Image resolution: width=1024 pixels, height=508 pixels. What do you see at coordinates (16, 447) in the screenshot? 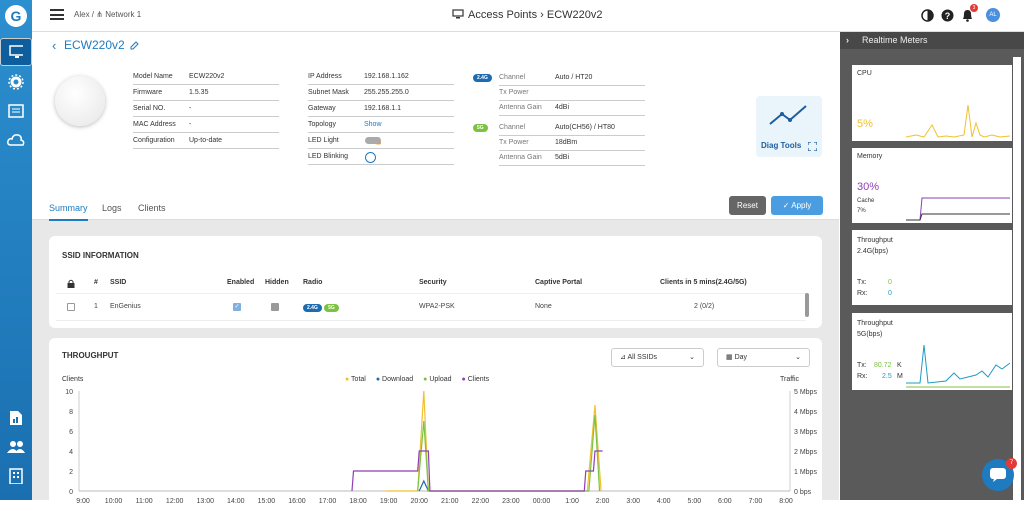
I see `nav-users-icon` at bounding box center [16, 447].